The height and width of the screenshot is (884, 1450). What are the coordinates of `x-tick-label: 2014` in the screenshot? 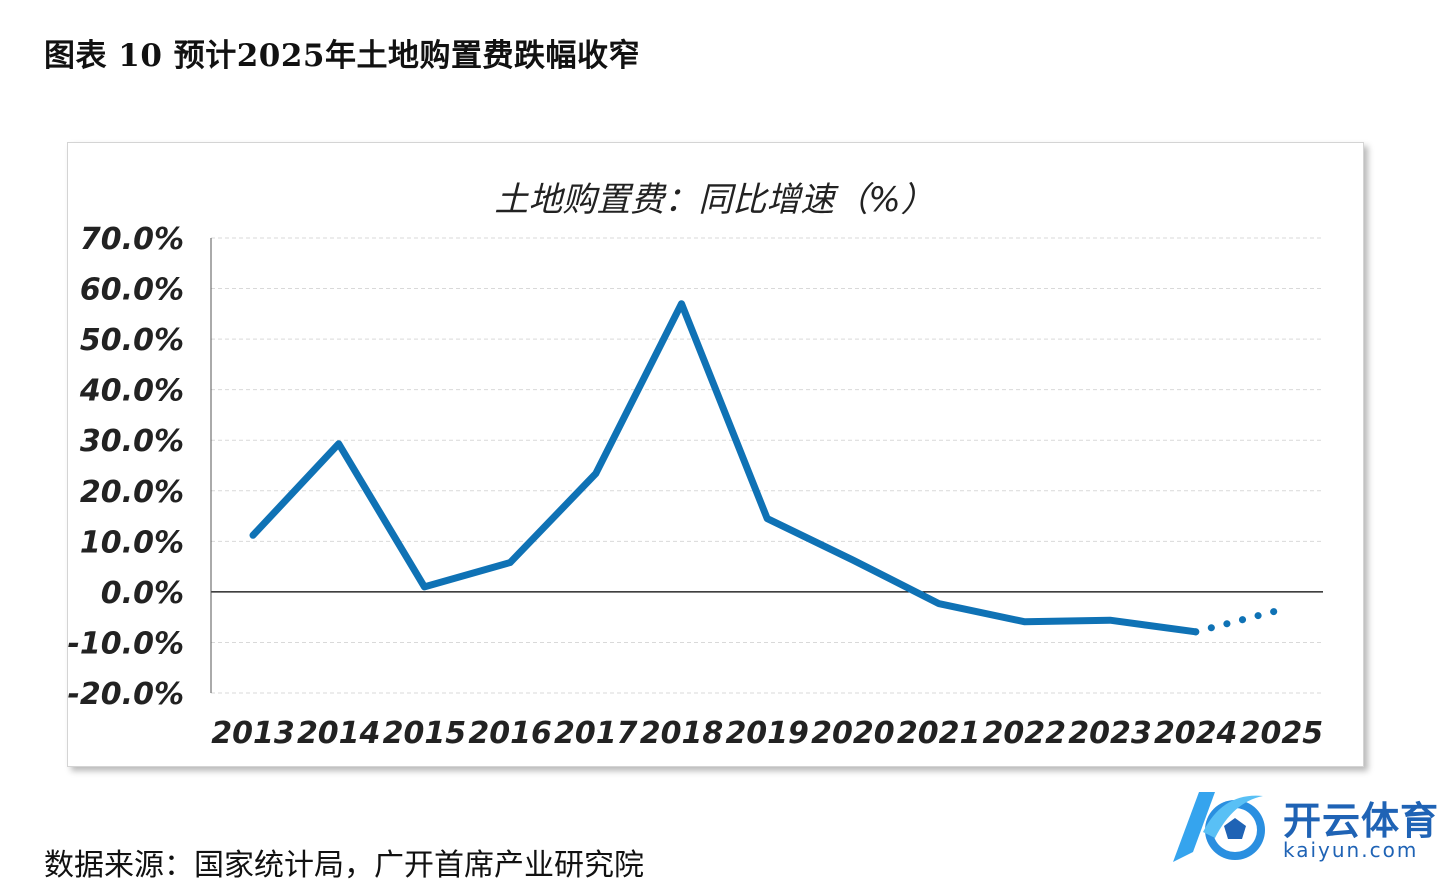 It's located at (339, 733).